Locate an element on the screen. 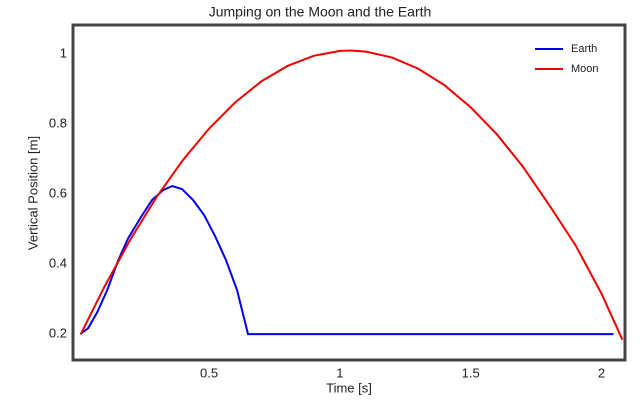  y-tick-label: 0.8 is located at coordinates (58, 123).